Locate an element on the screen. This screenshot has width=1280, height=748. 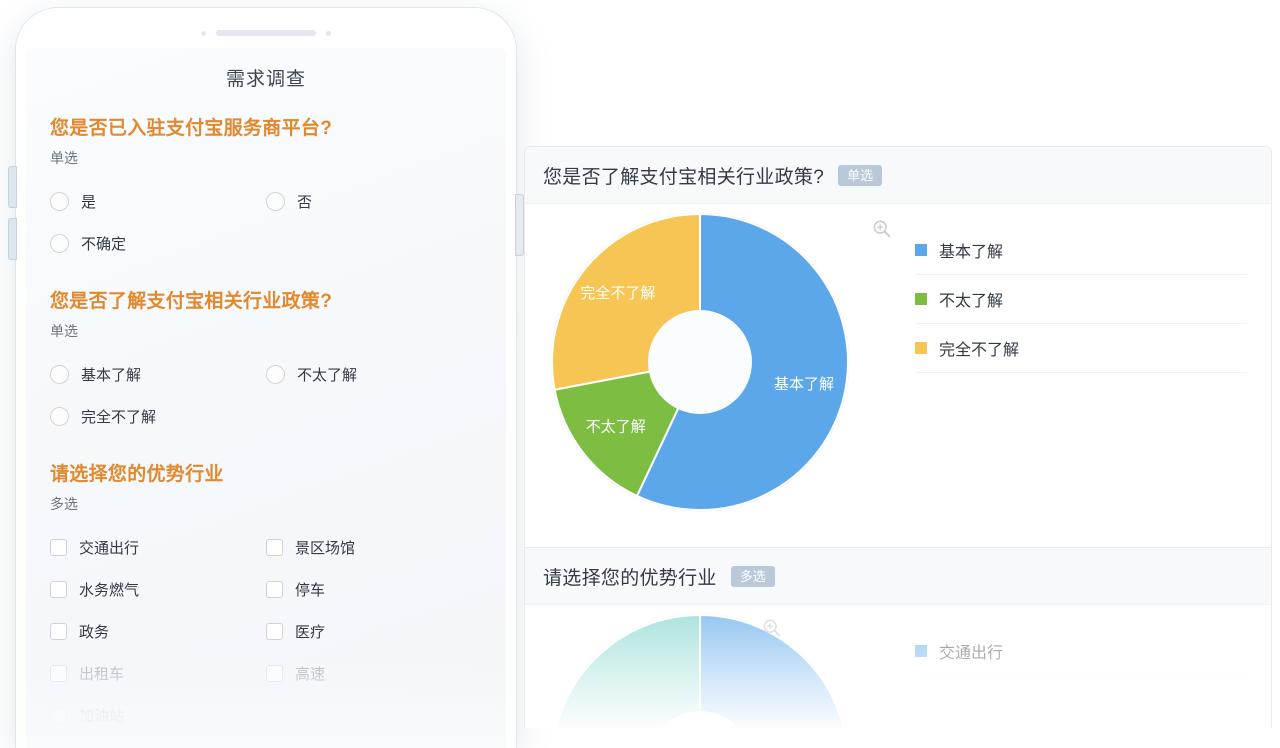
option-label: 不确定 is located at coordinates (104, 244).